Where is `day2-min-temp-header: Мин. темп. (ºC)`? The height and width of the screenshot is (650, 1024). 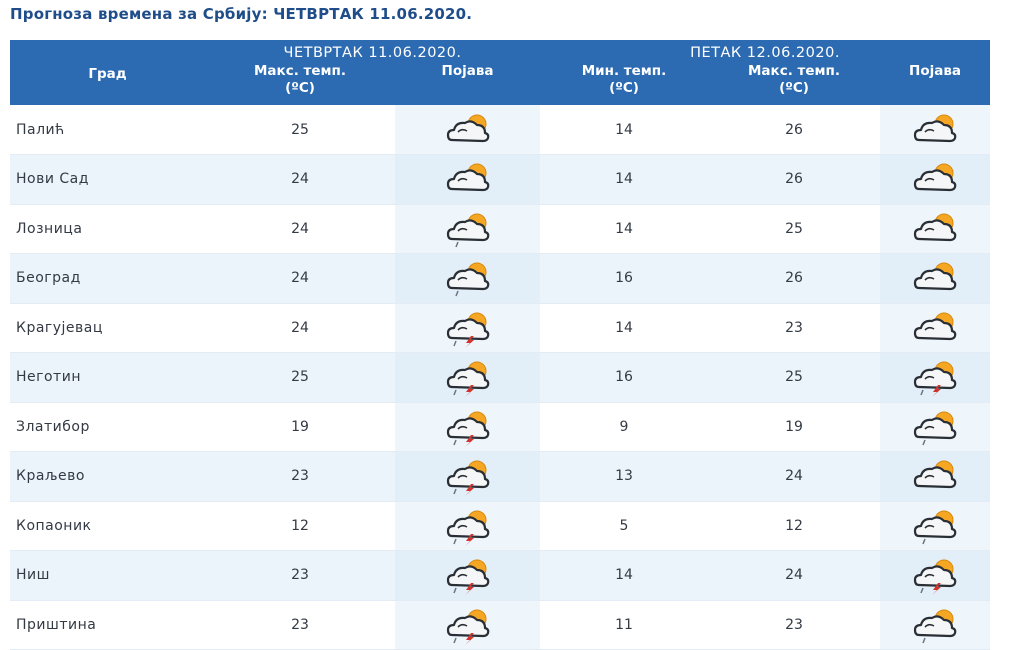 day2-min-temp-header: Мин. темп. (ºC) is located at coordinates (624, 84).